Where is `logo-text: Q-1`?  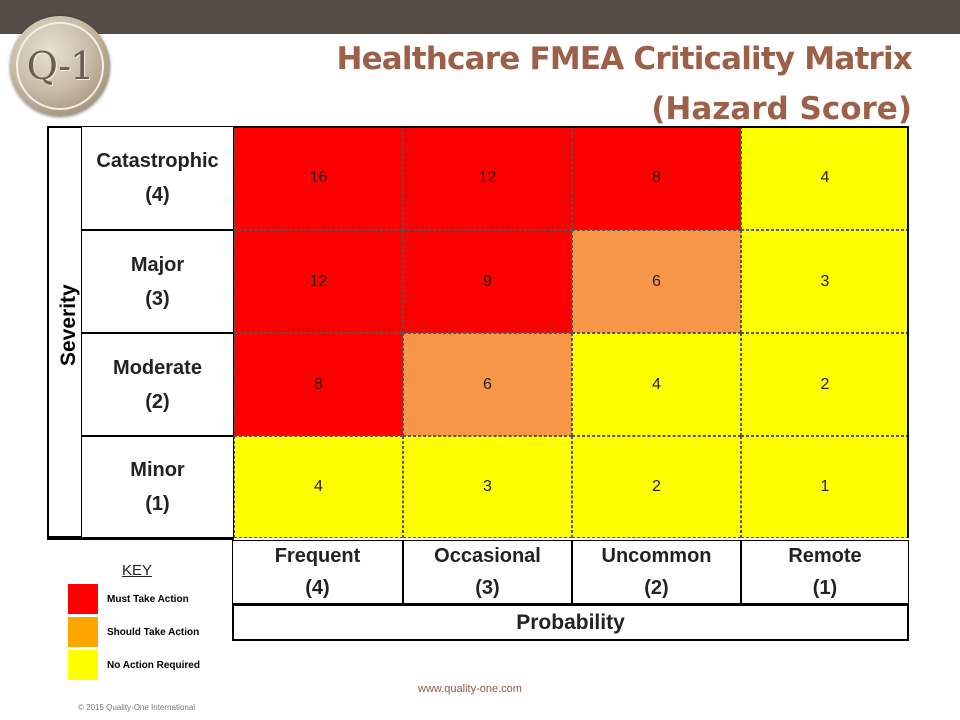 logo-text: Q-1 is located at coordinates (60, 66).